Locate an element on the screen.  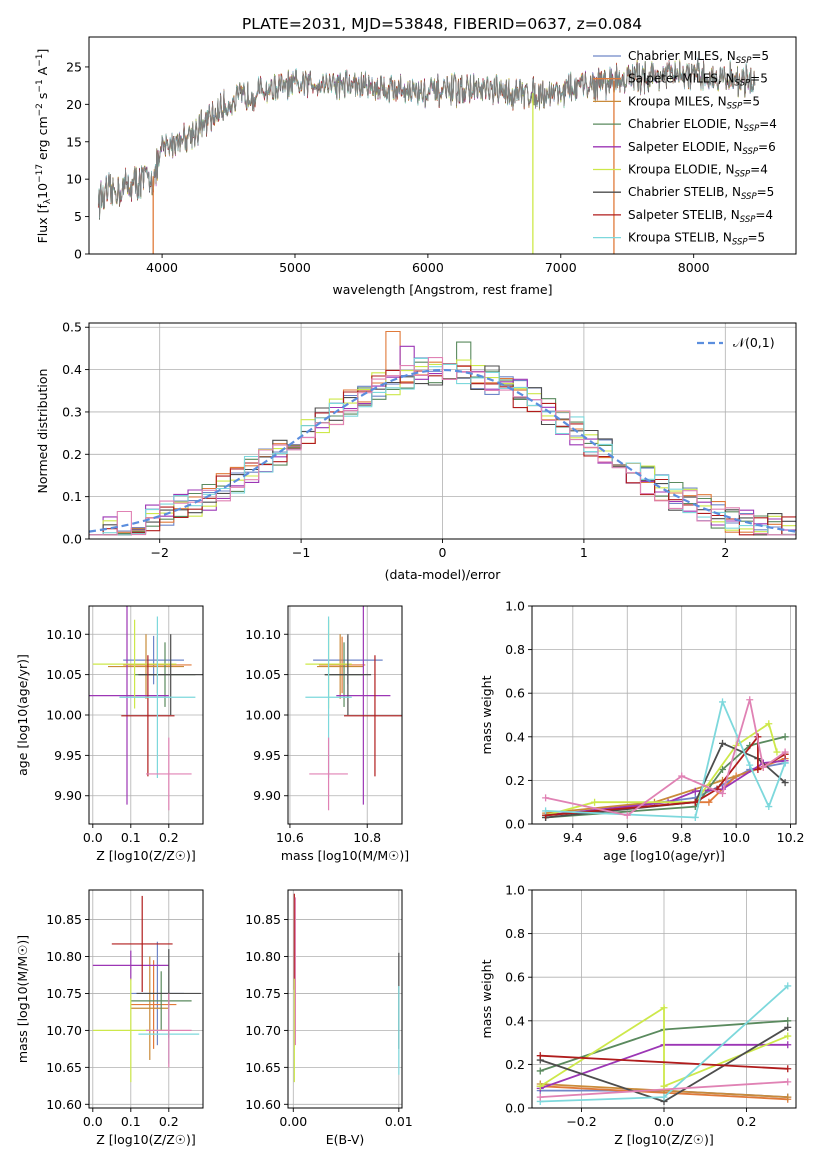
y-tick-label: 10.75 is located at coordinates (64, 993).